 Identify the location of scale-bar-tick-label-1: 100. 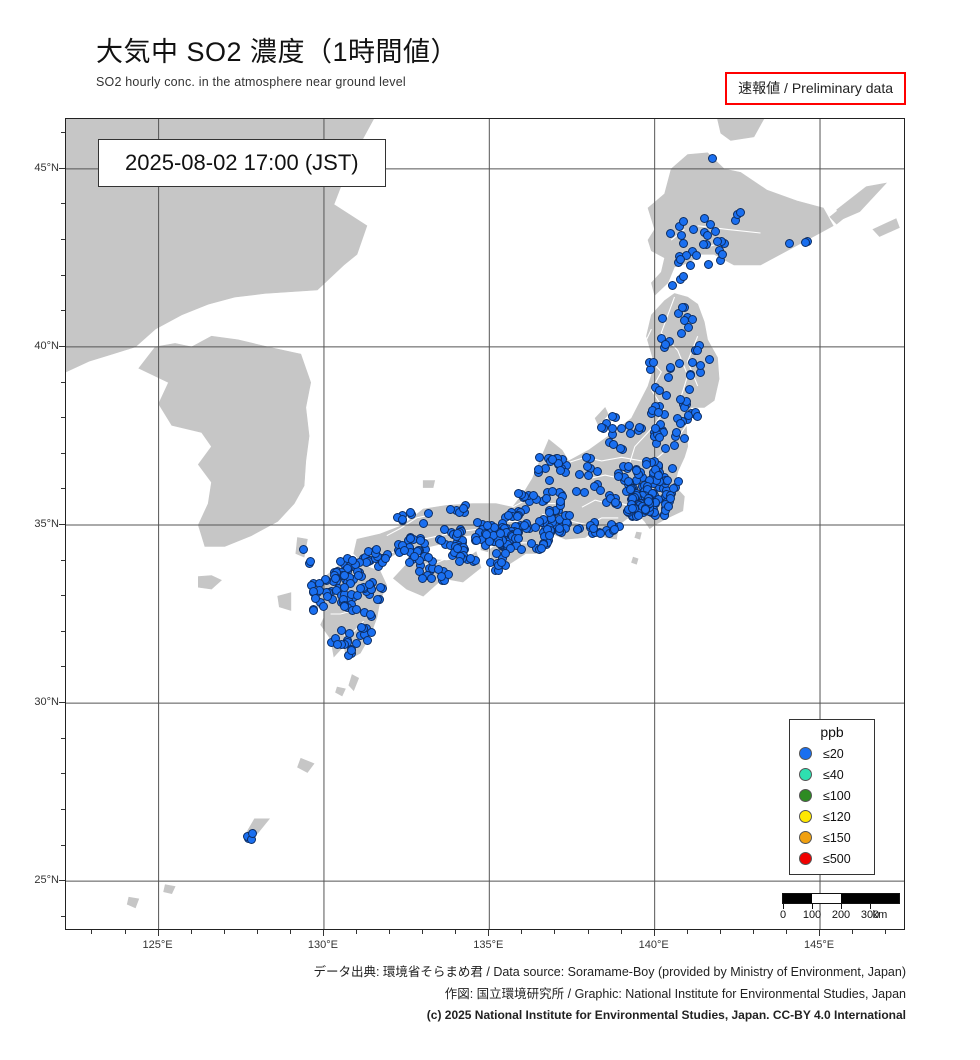
(812, 915).